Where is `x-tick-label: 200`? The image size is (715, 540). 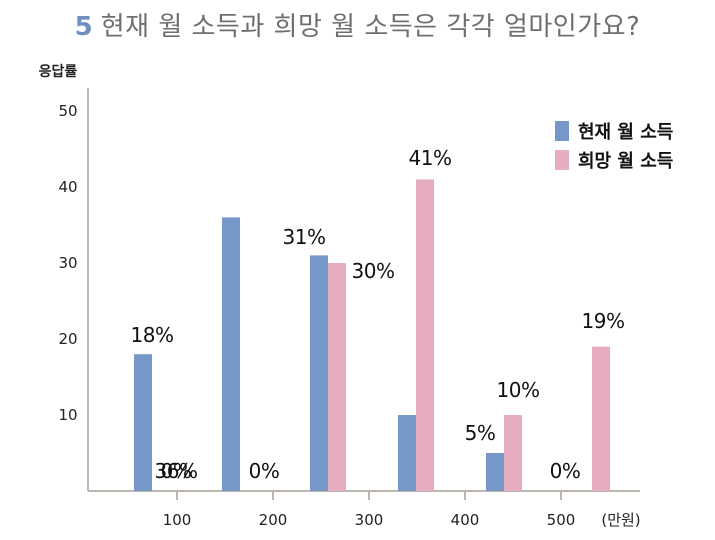
x-tick-label: 200 is located at coordinates (273, 520).